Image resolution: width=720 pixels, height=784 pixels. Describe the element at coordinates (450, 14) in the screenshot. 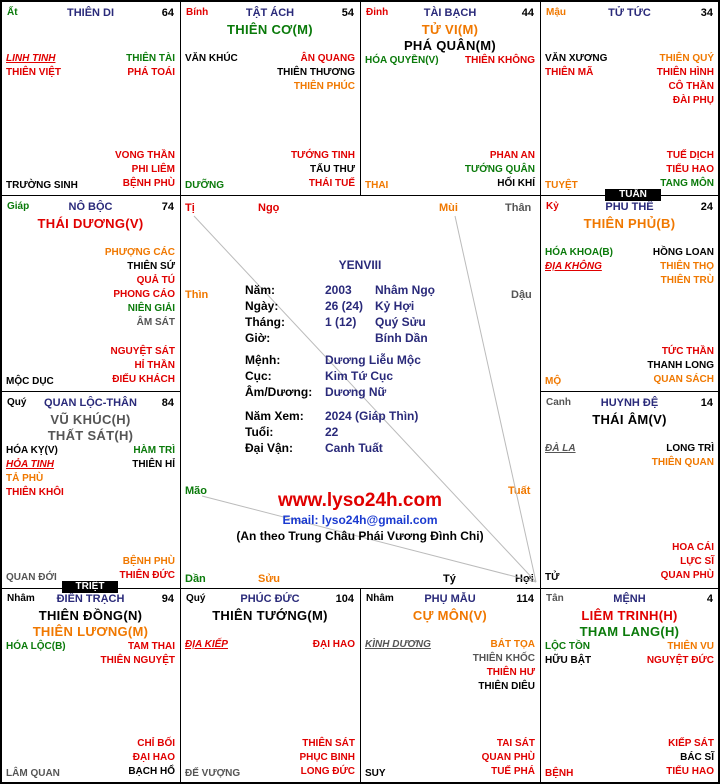

I see `palace-header: Đinh TÀI BẠCH 44` at that location.